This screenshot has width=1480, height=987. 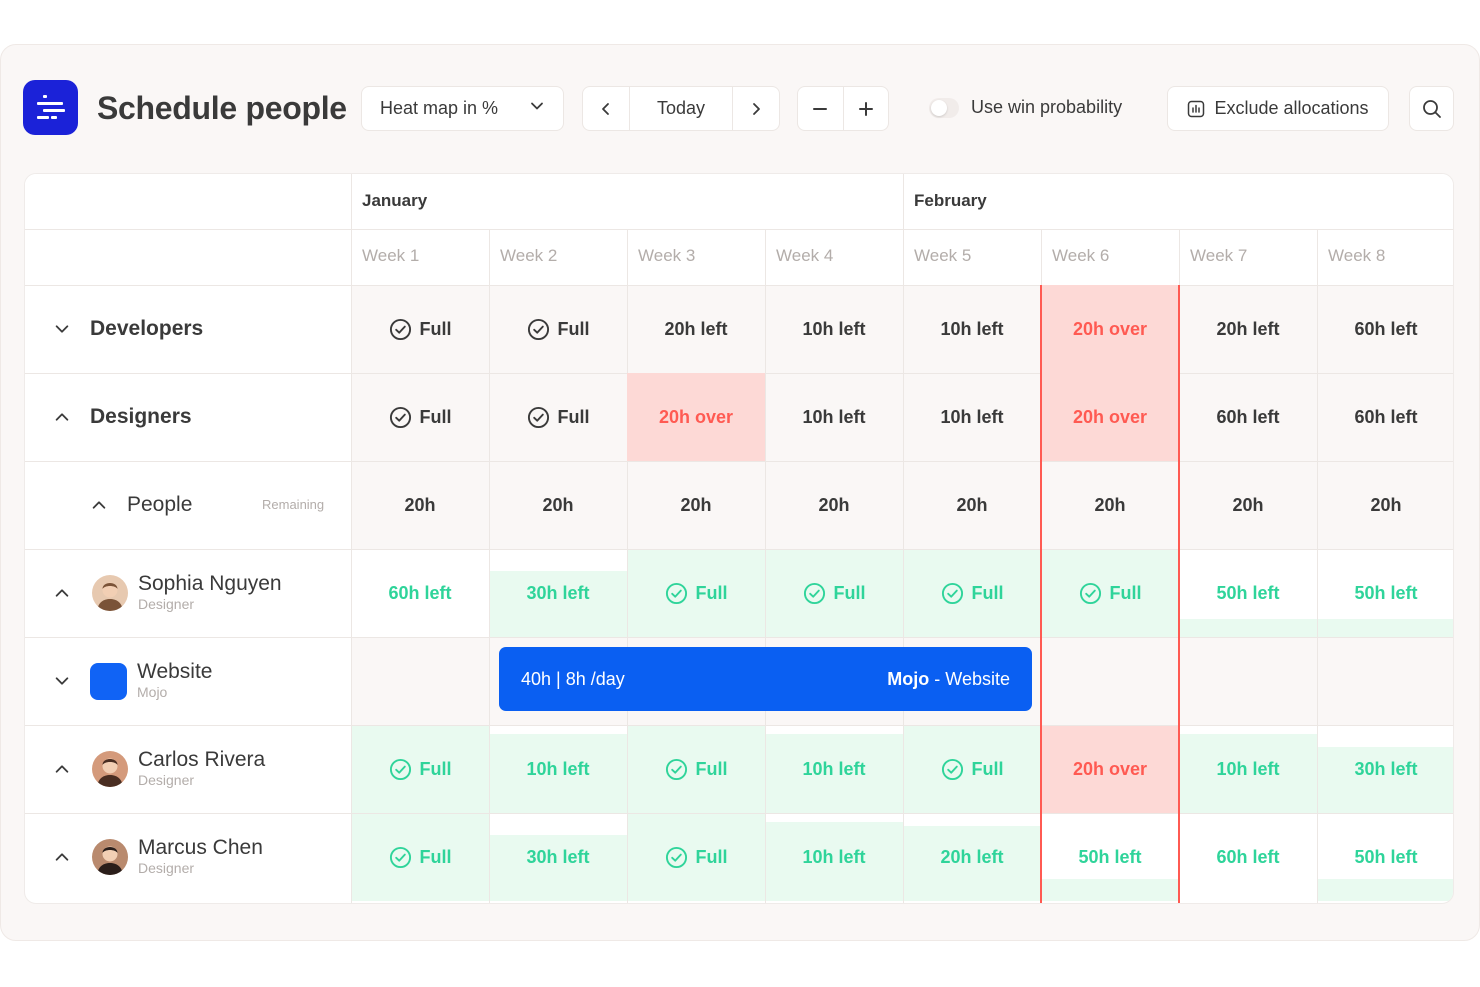 I want to click on capacity-label: 20h over, so click(x=696, y=416).